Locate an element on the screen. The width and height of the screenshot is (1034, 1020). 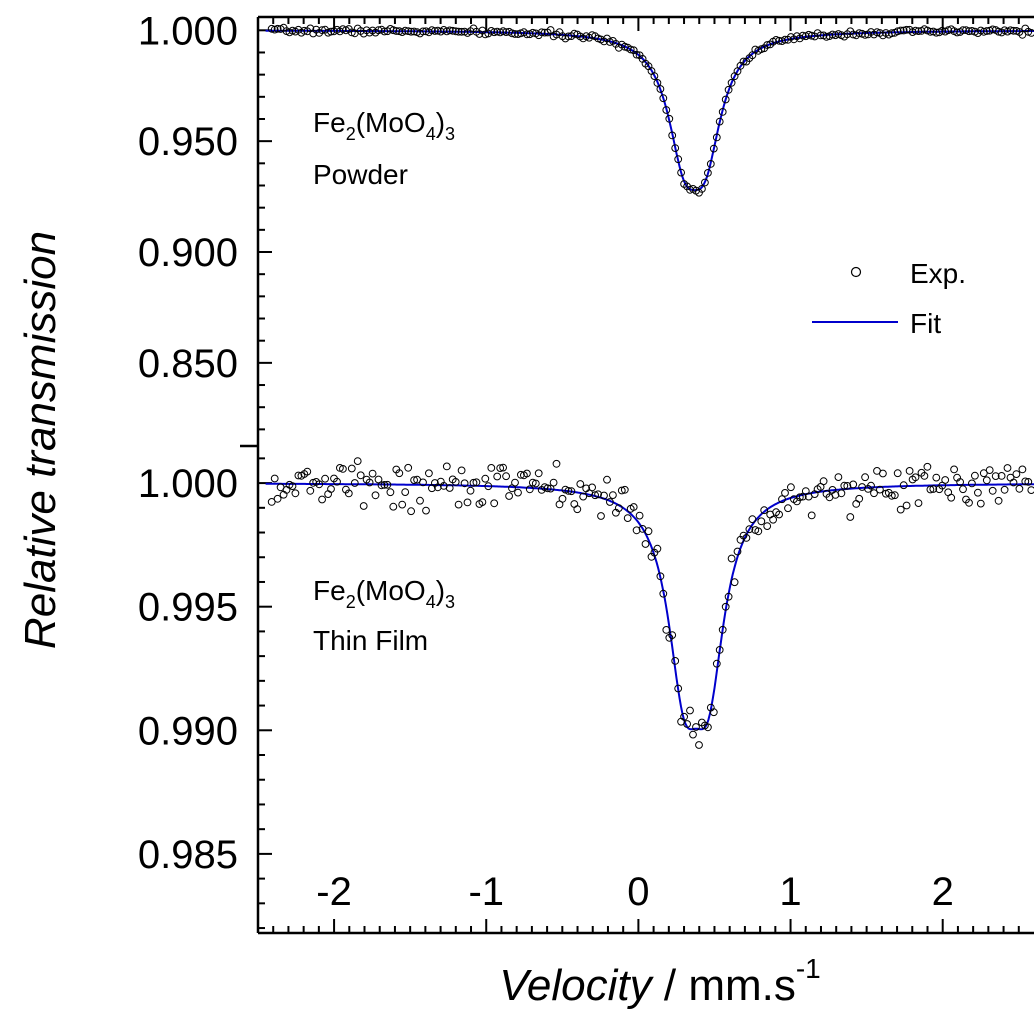
y-tick-label-bottom: 0.995 is located at coordinates (188, 608).